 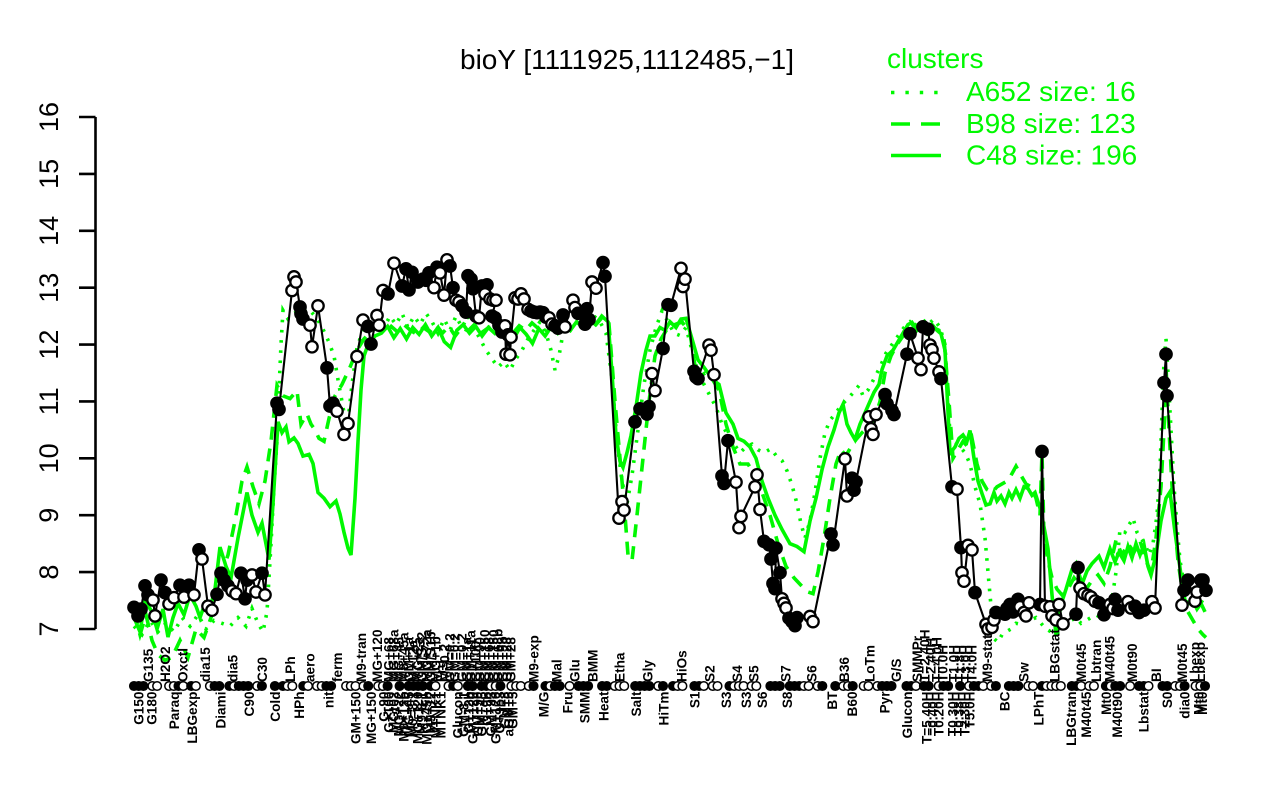 What do you see at coordinates (329, 699) in the screenshot?
I see `svg-text: nit` at bounding box center [329, 699].